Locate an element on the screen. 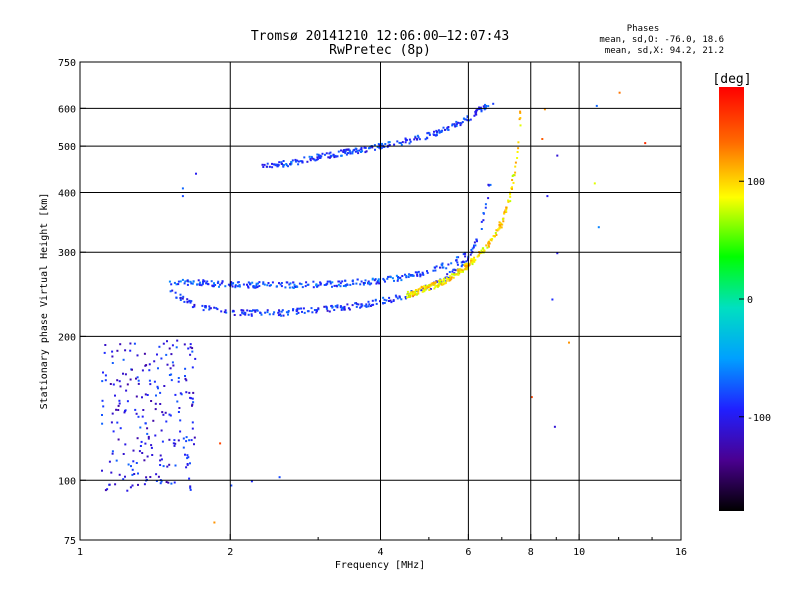 The height and width of the screenshot is (600, 800). colorbar-ticks: 100 0 -100 is located at coordinates (755, 300).